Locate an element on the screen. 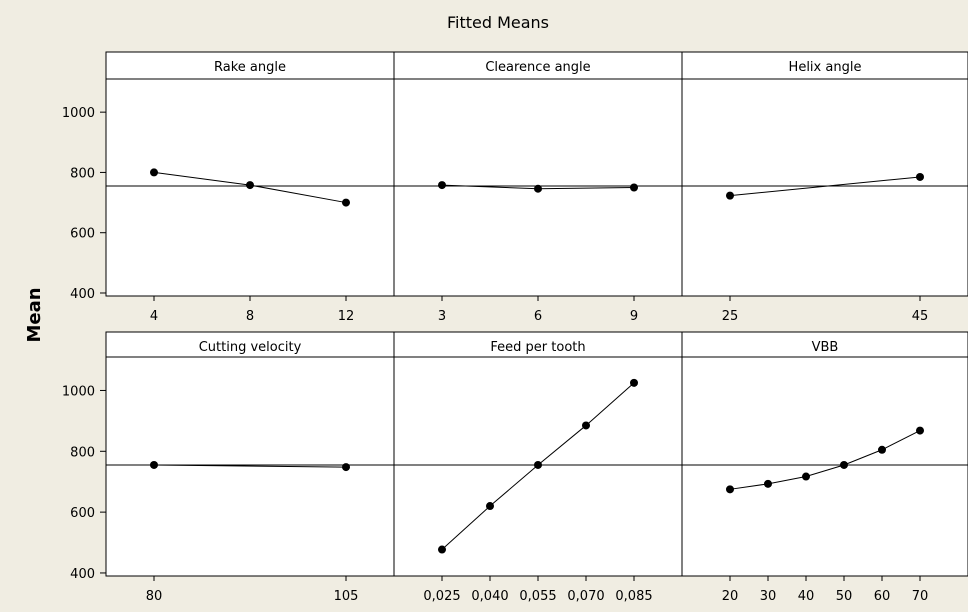 The image size is (968, 612). y-axis-label: Mean is located at coordinates (34, 314).